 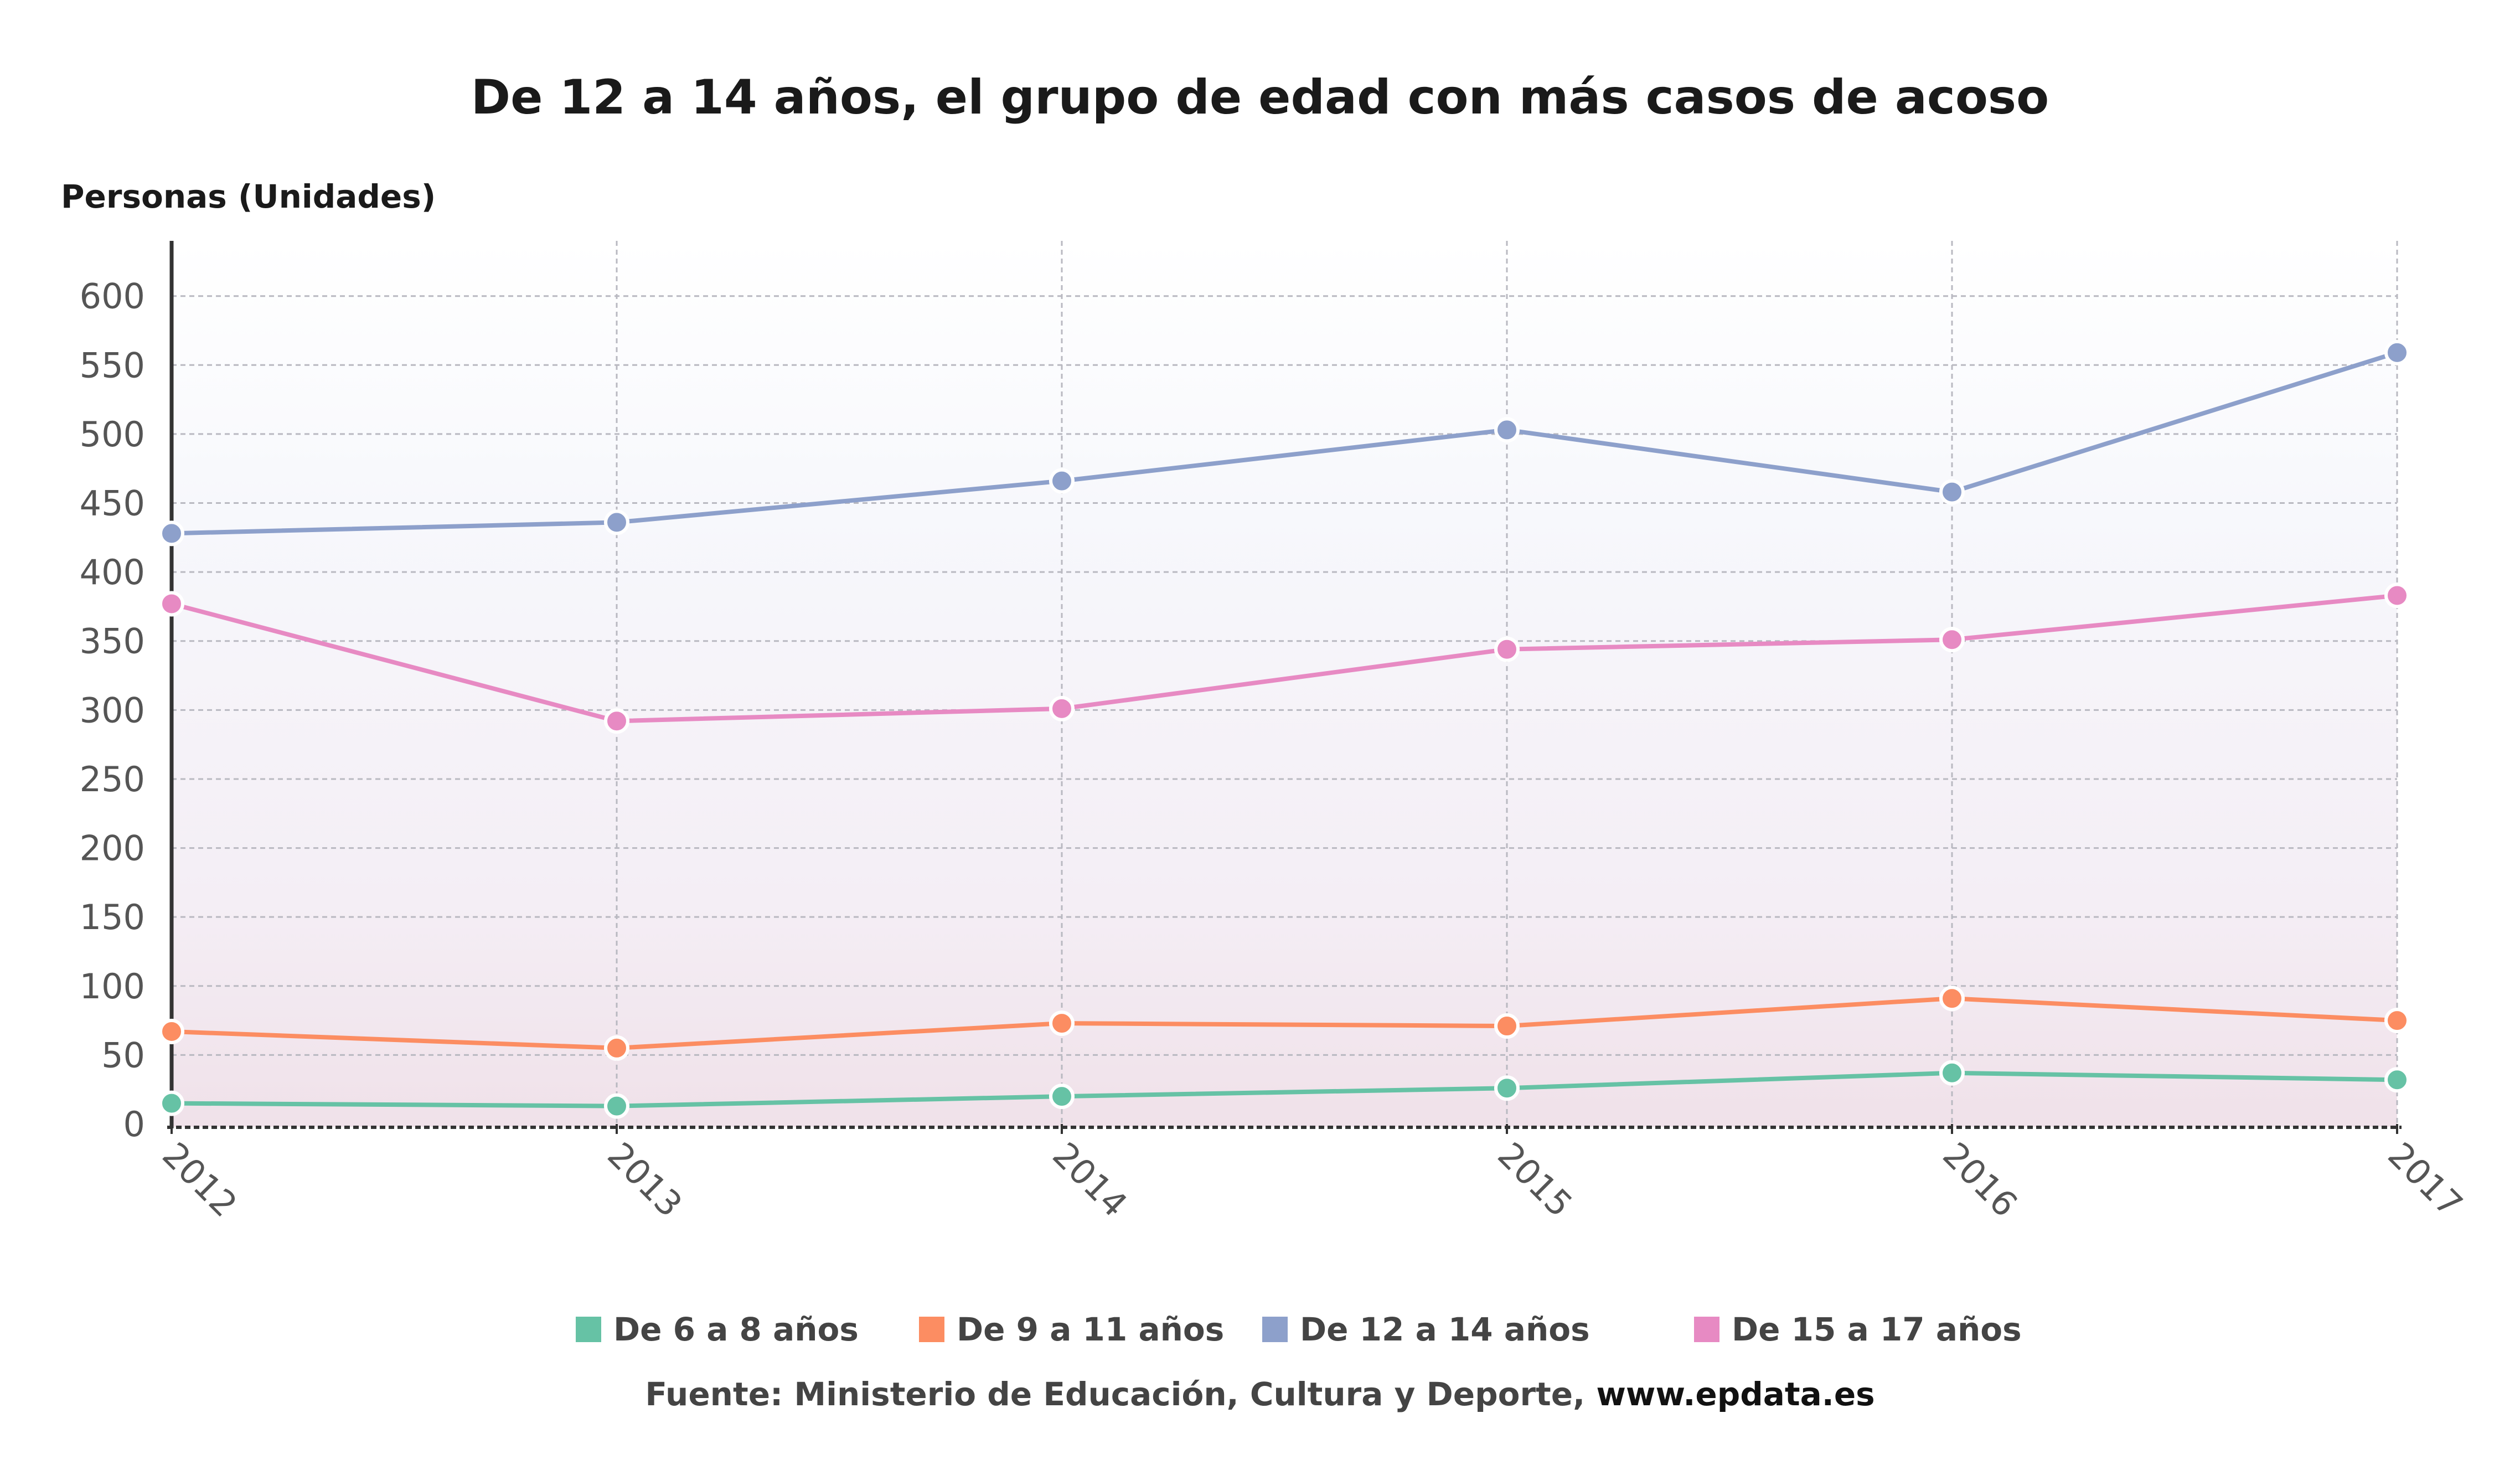 I want to click on y-tick-label: 100, so click(x=112, y=986).